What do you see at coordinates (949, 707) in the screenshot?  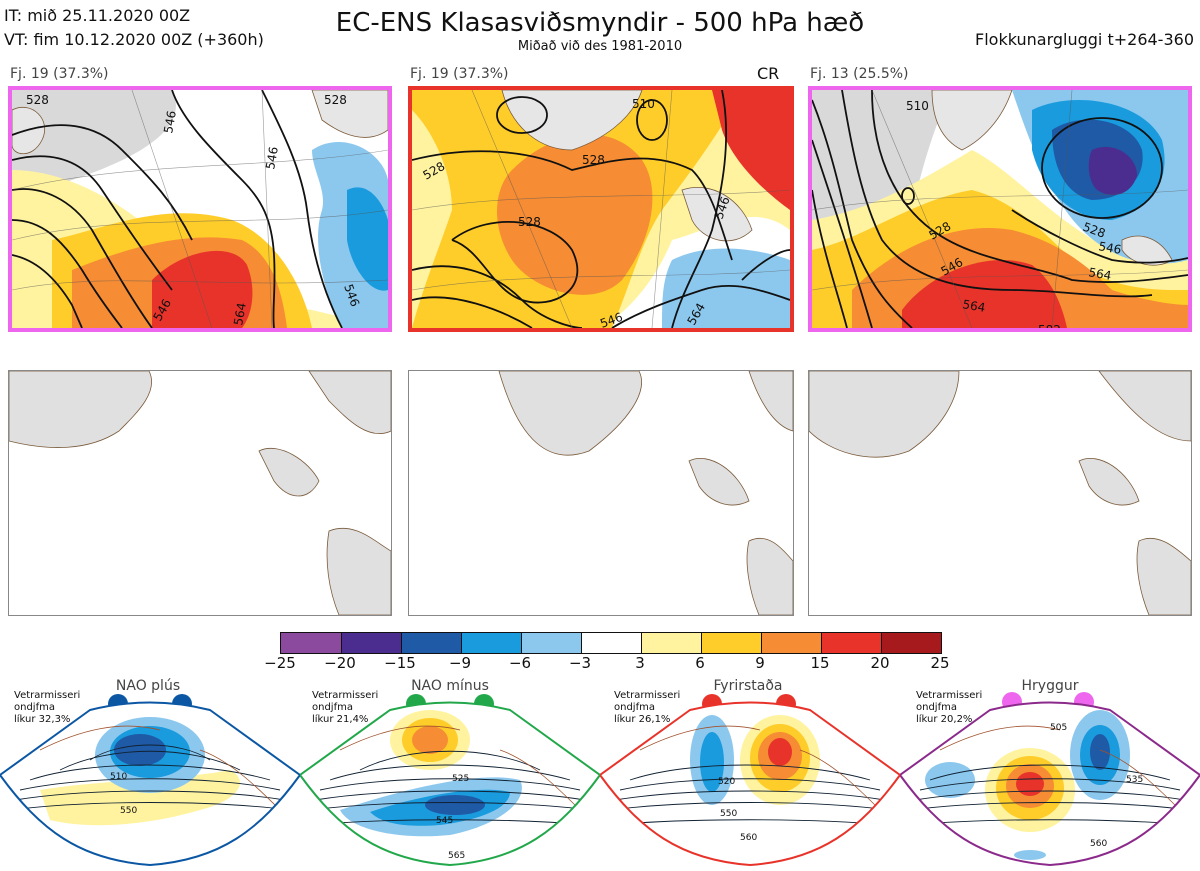 I see `regime-4-frequency: Vetrarmisseri ondjfma líkur 20,2%` at bounding box center [949, 707].